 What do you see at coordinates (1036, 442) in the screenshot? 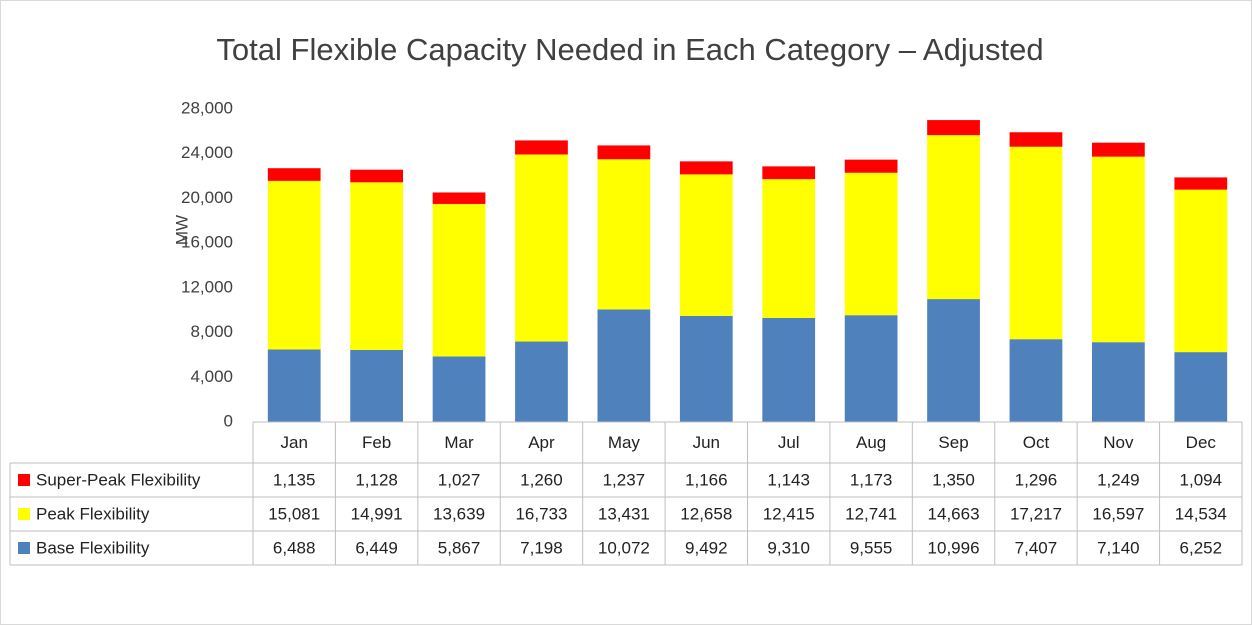
I see `x-tick-label: Oct` at bounding box center [1036, 442].